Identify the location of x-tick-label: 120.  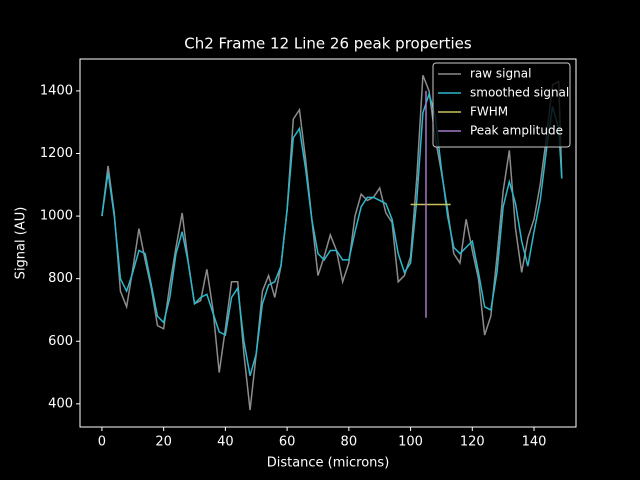
(472, 442).